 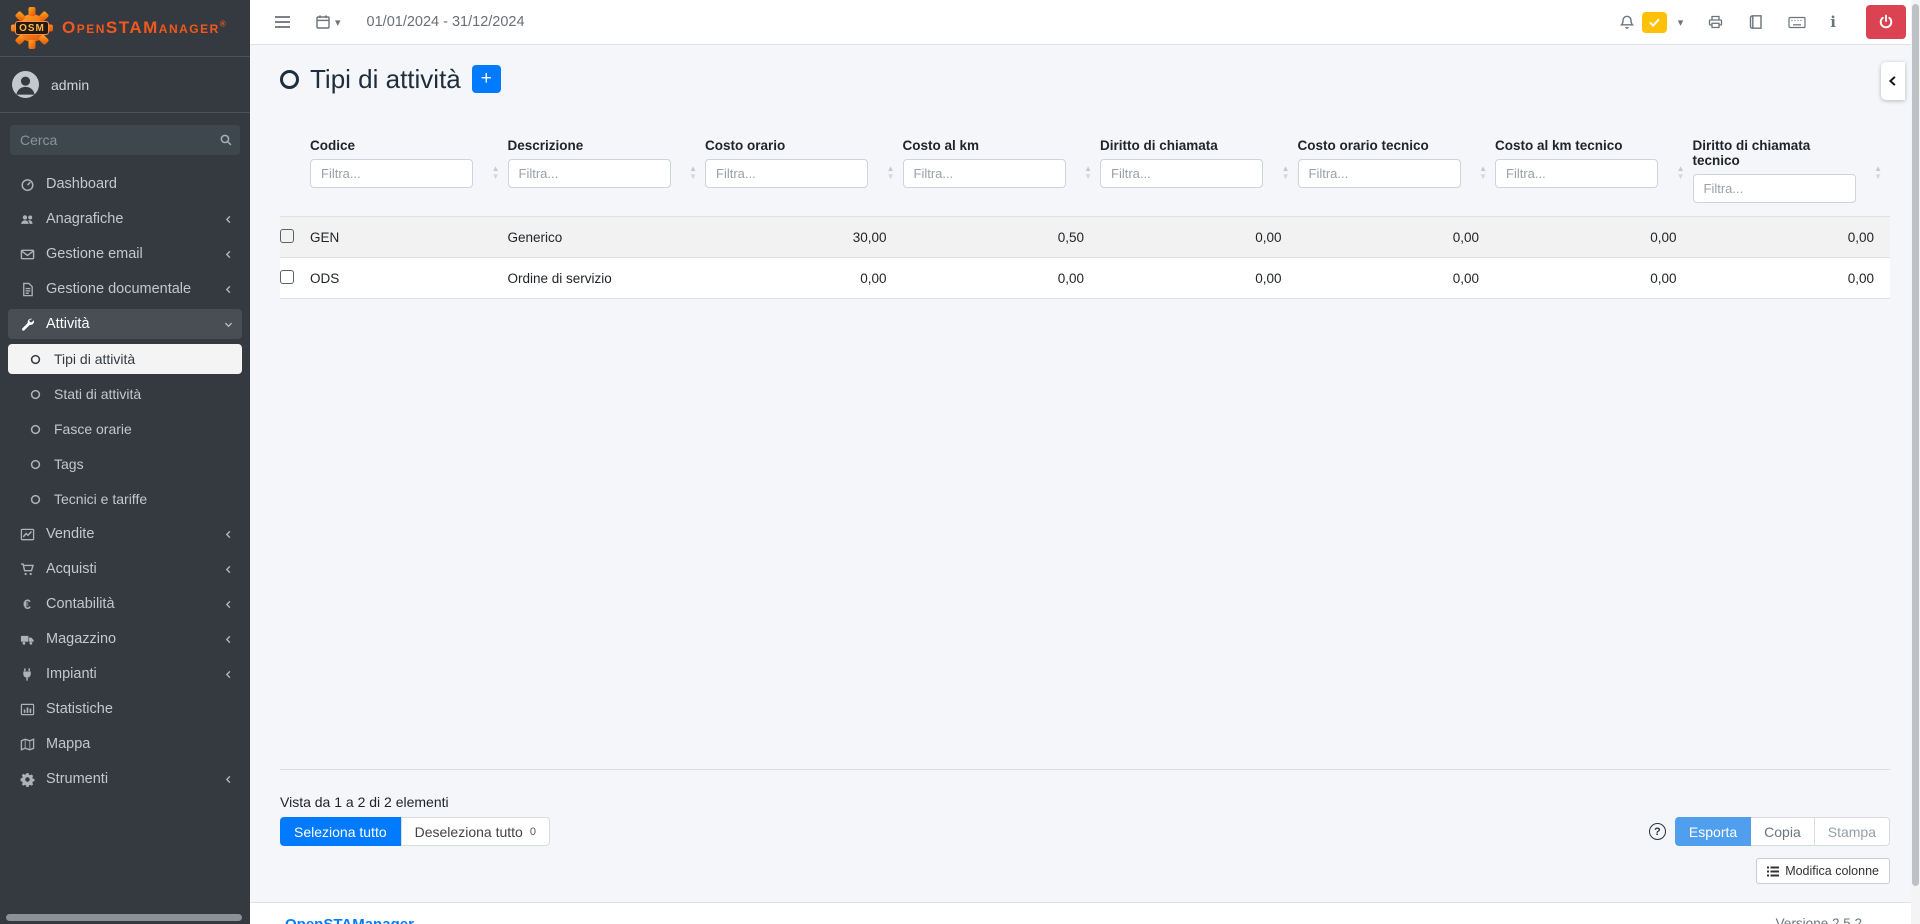 What do you see at coordinates (71, 569) in the screenshot?
I see `sidebar-item-label: Acquisti` at bounding box center [71, 569].